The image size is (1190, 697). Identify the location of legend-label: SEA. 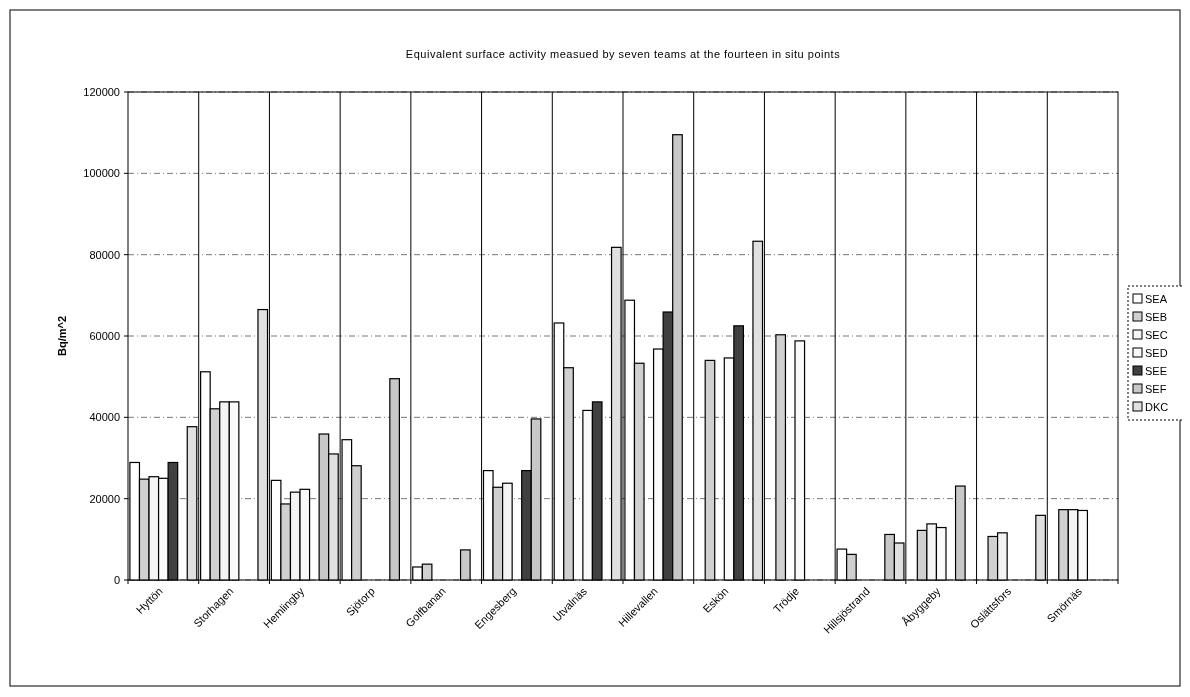
(1156, 298).